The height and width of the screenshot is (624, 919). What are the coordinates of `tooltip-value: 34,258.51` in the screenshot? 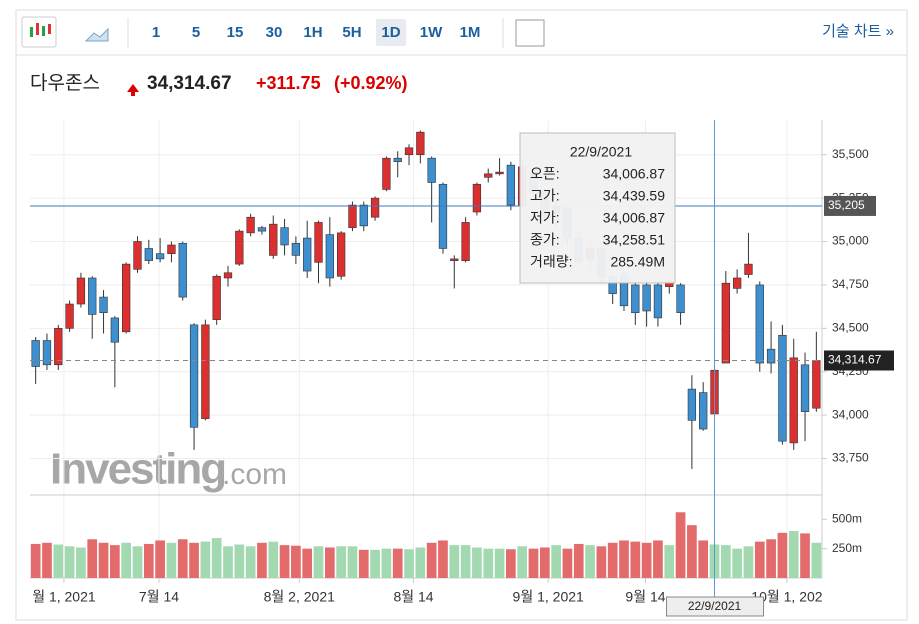 It's located at (634, 240).